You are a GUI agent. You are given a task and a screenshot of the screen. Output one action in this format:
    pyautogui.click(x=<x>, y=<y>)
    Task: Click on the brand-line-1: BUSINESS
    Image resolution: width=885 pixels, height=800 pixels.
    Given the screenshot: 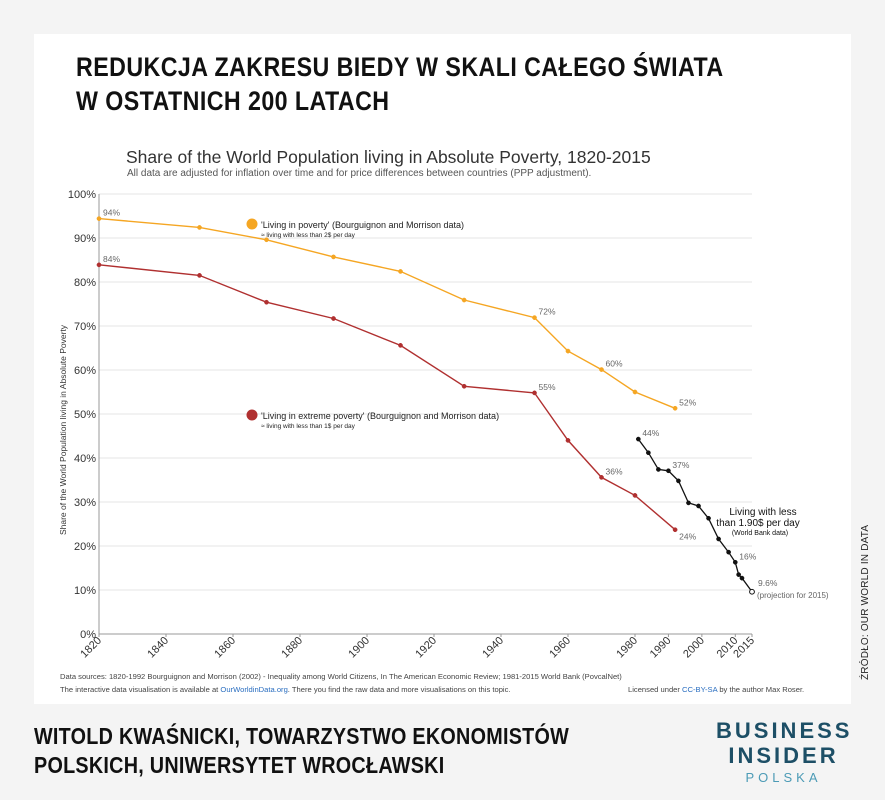 What is the action you would take?
    pyautogui.click(x=784, y=730)
    